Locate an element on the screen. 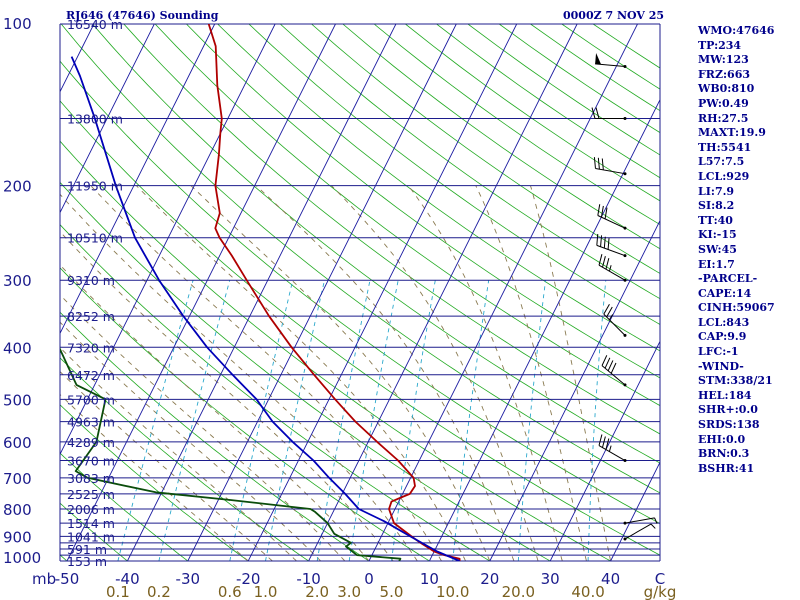 The height and width of the screenshot is (600, 800). stability-index-item: -WIND- is located at coordinates (721, 366).